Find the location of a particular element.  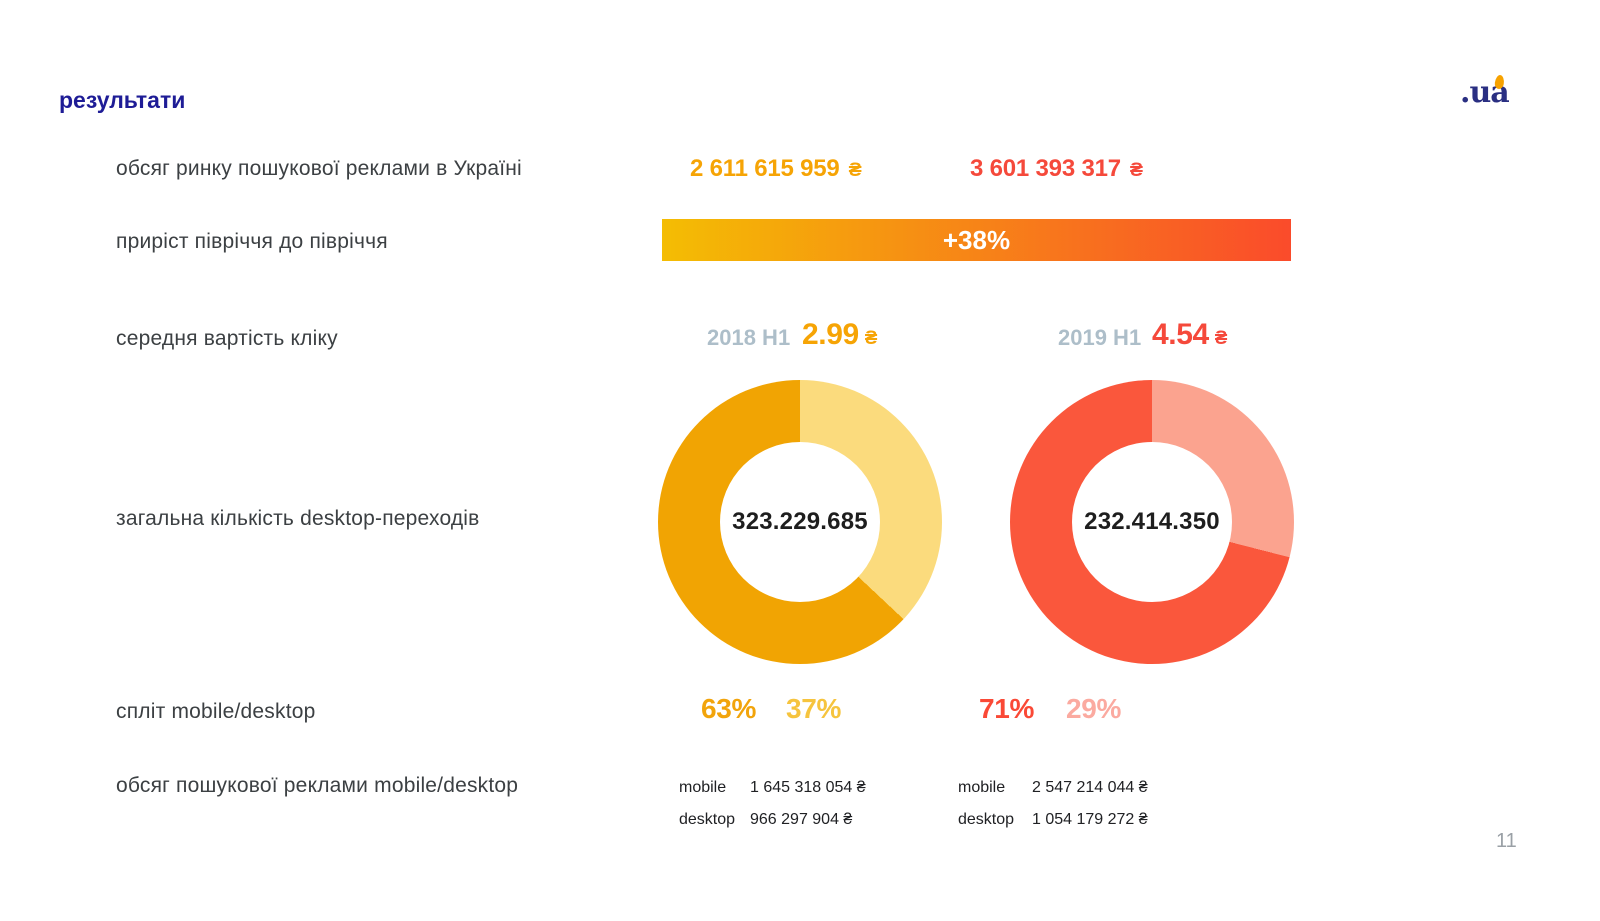

donut-2018-total: 323.229.685 is located at coordinates (800, 521).